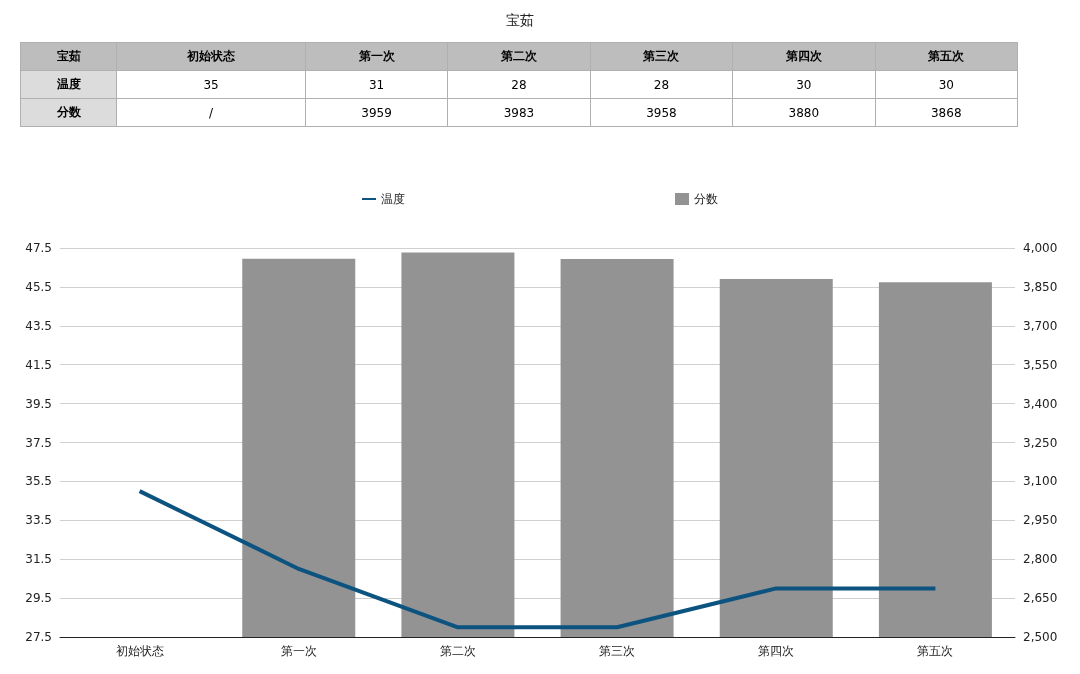 This screenshot has width=1080, height=674. I want to click on legend-label: 温度, so click(393, 199).